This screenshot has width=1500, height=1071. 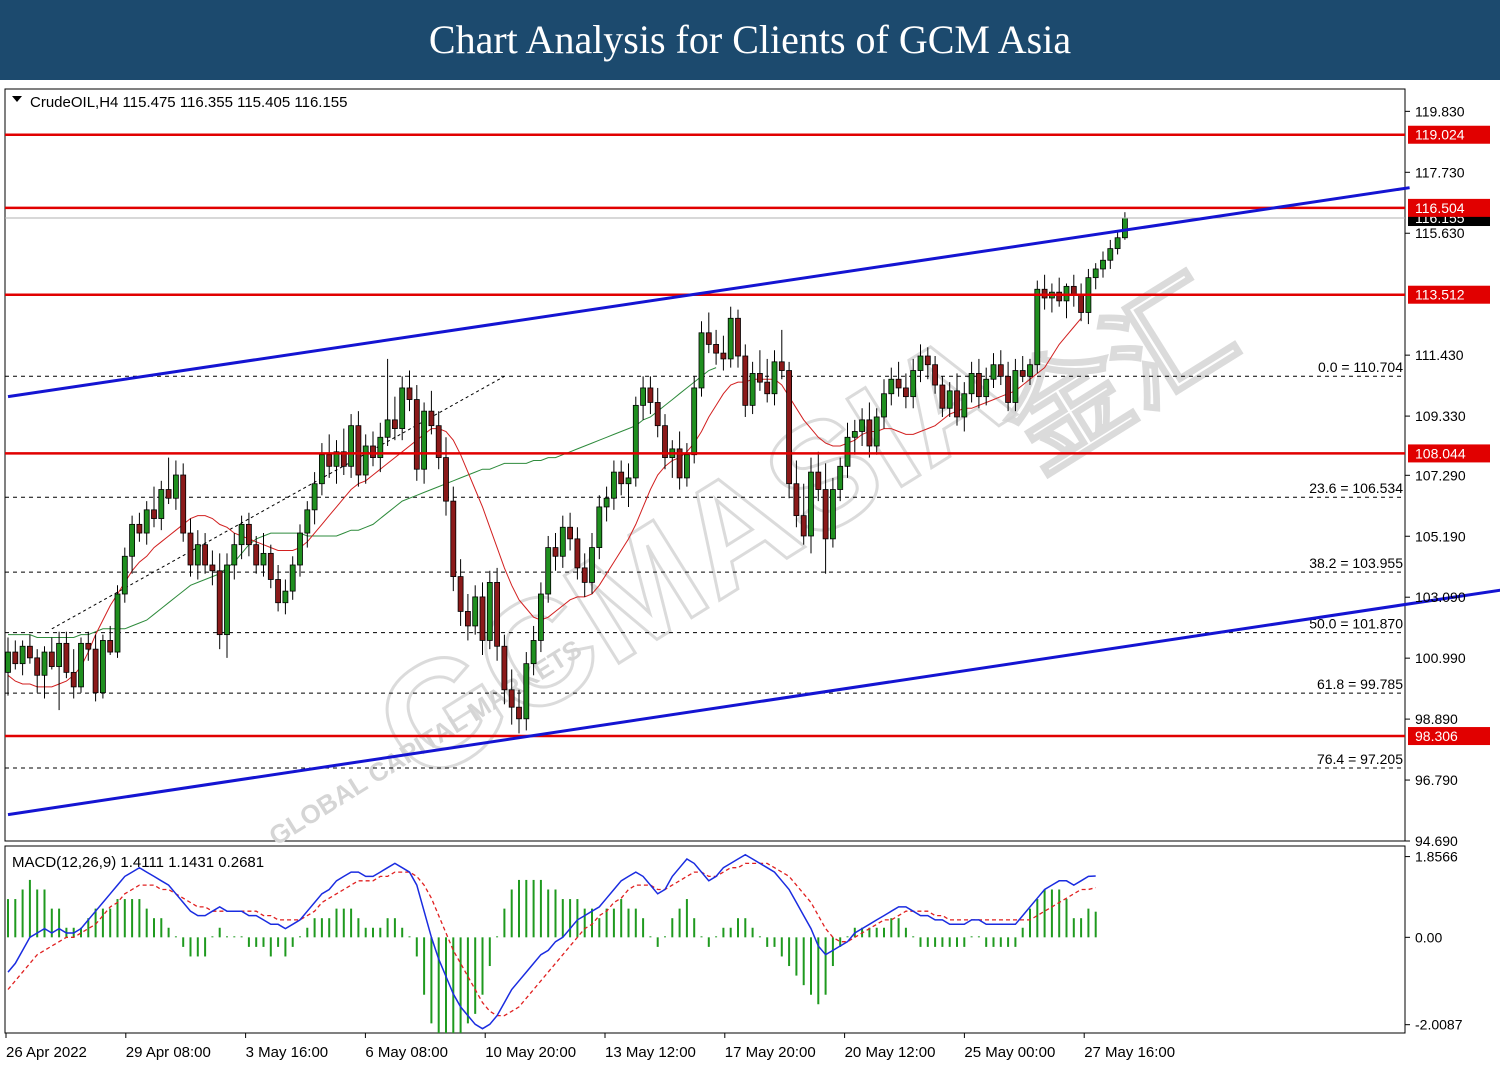 What do you see at coordinates (1440, 658) in the screenshot?
I see `y-tick-label: 100.990` at bounding box center [1440, 658].